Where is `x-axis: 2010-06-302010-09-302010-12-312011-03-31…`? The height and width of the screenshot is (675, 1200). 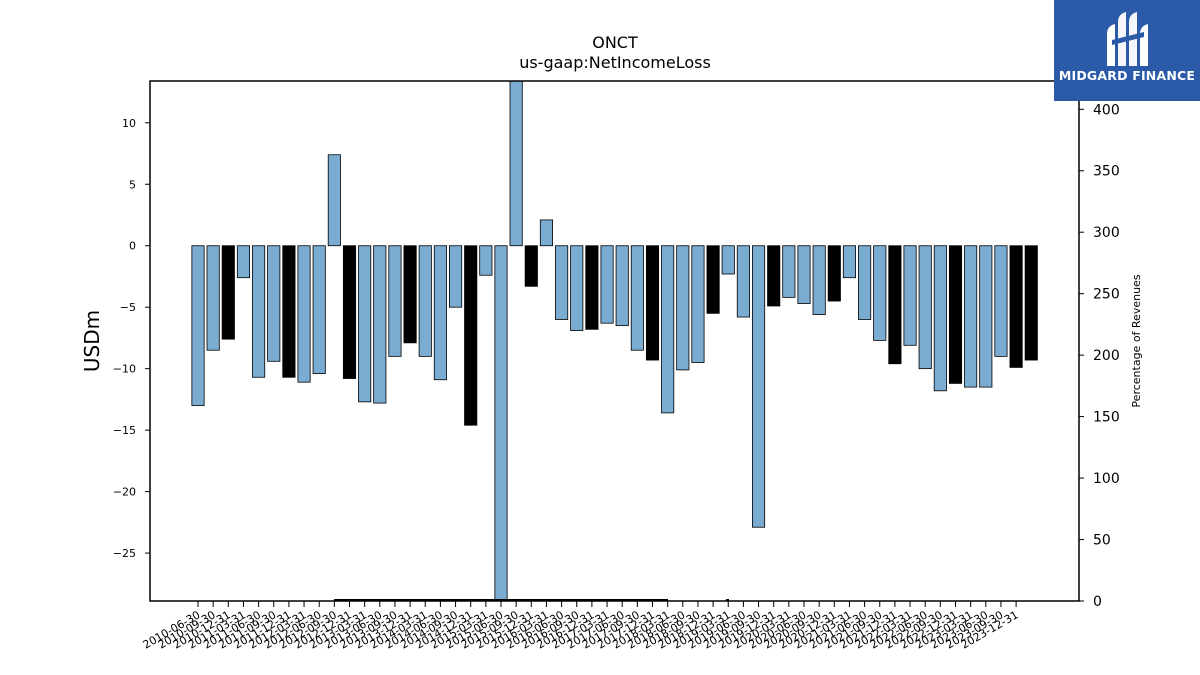
x-axis: 2010-06-302010-09-302010-12-312011-03-31… is located at coordinates (581, 626).